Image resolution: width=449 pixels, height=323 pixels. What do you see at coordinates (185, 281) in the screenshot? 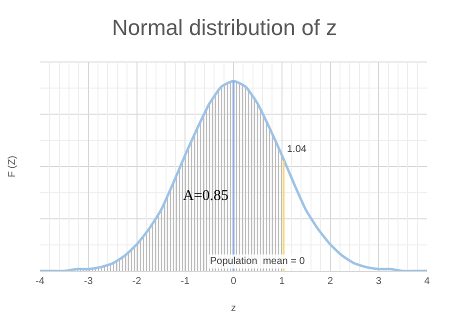
I see `x-tick-label: -1` at bounding box center [185, 281].